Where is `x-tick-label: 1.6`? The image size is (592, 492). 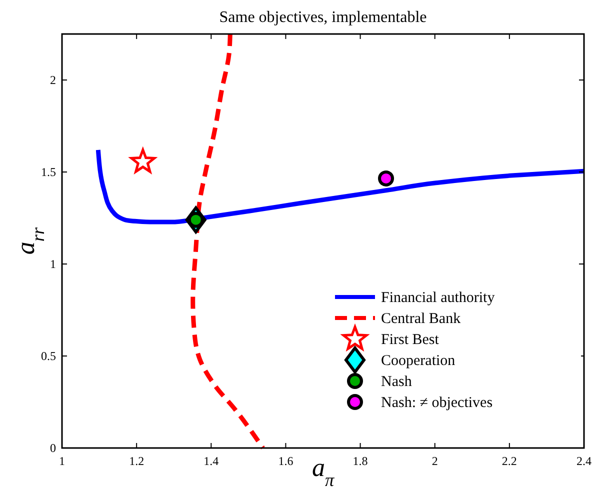
x-tick-label: 1.6 is located at coordinates (286, 461).